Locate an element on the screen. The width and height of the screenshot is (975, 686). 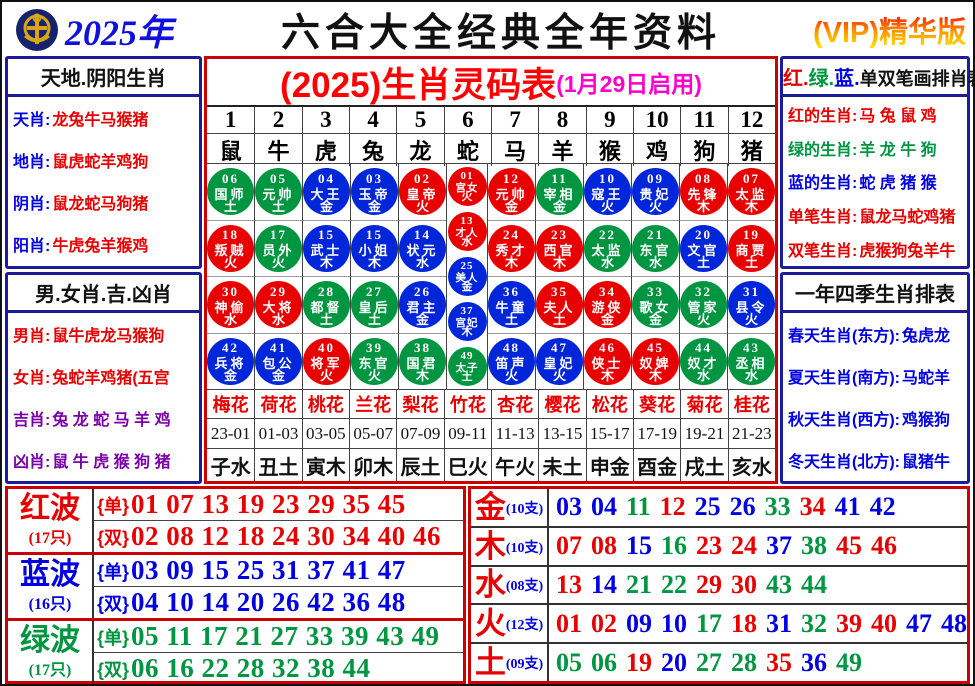
zodiac-ball-41: 41 包公金 is located at coordinates (278, 361).